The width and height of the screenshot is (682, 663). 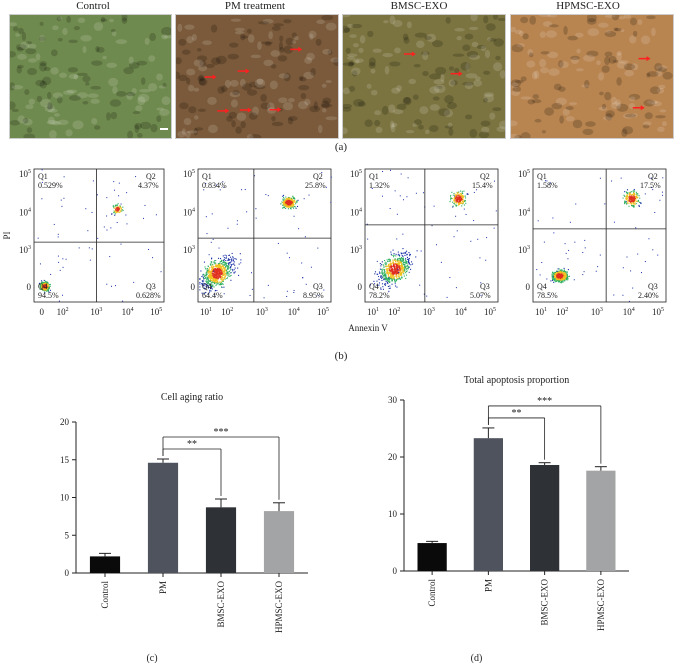 I want to click on flow-x-tick-label: 105, so click(x=156, y=312).